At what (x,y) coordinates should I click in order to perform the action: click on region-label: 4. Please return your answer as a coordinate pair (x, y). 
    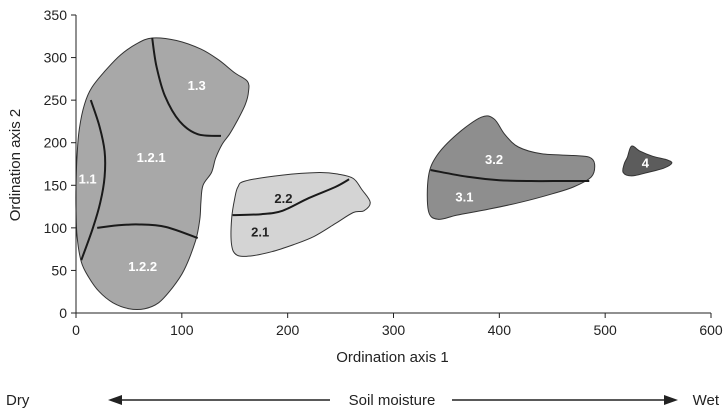
    Looking at the image, I should click on (646, 162).